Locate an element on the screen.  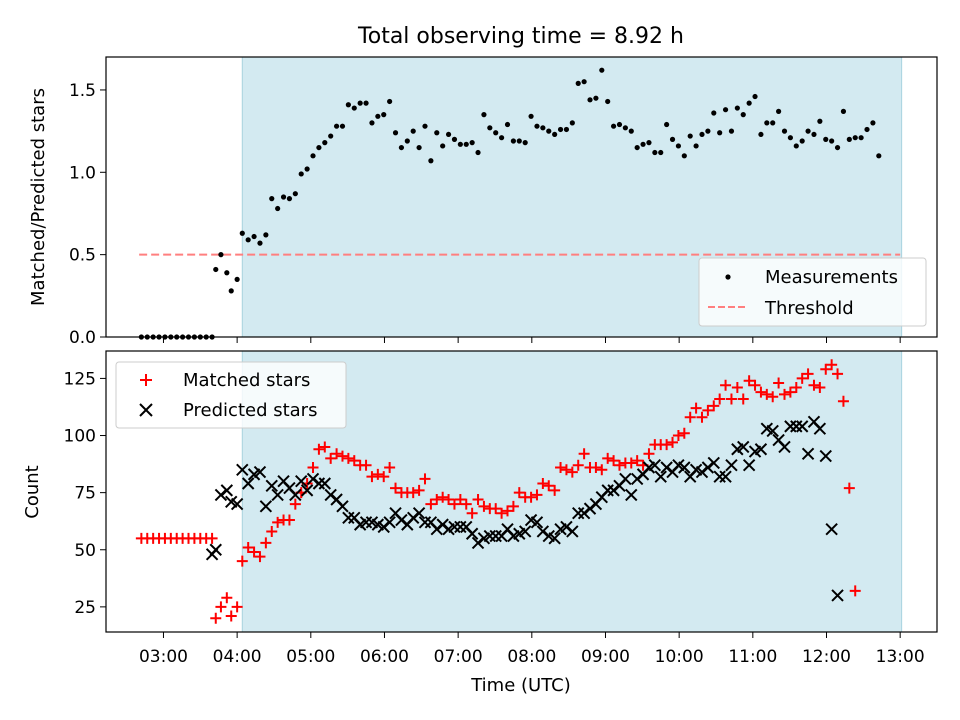
count-ytick-label: 125 is located at coordinates (80, 379).